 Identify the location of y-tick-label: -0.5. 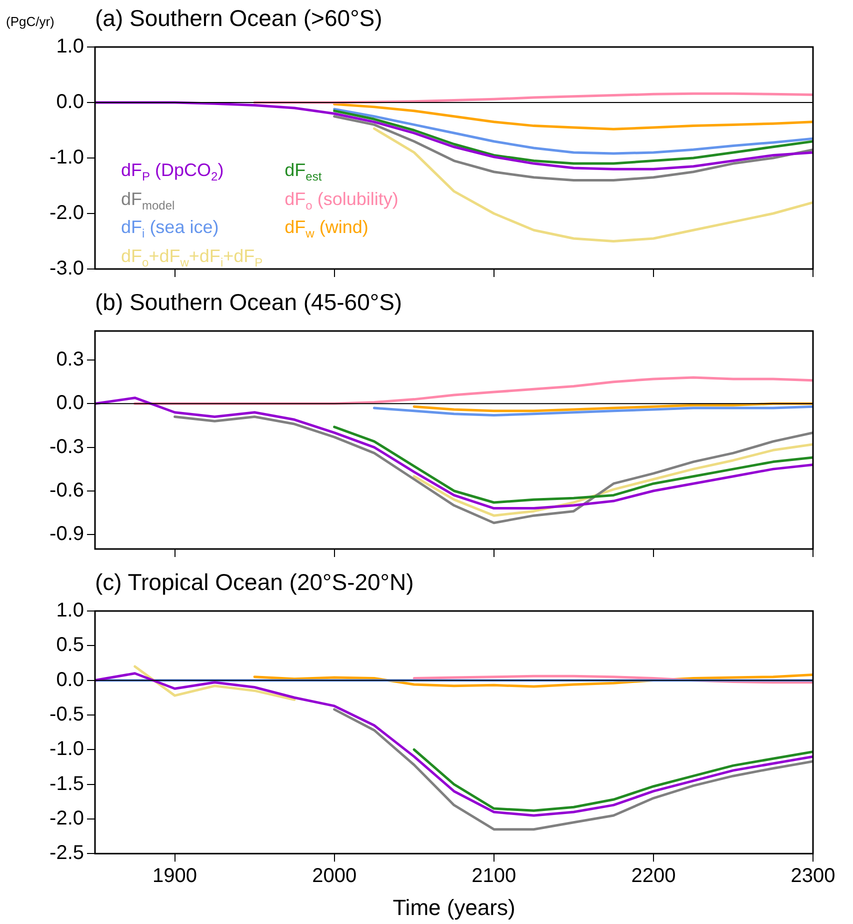
(67, 714).